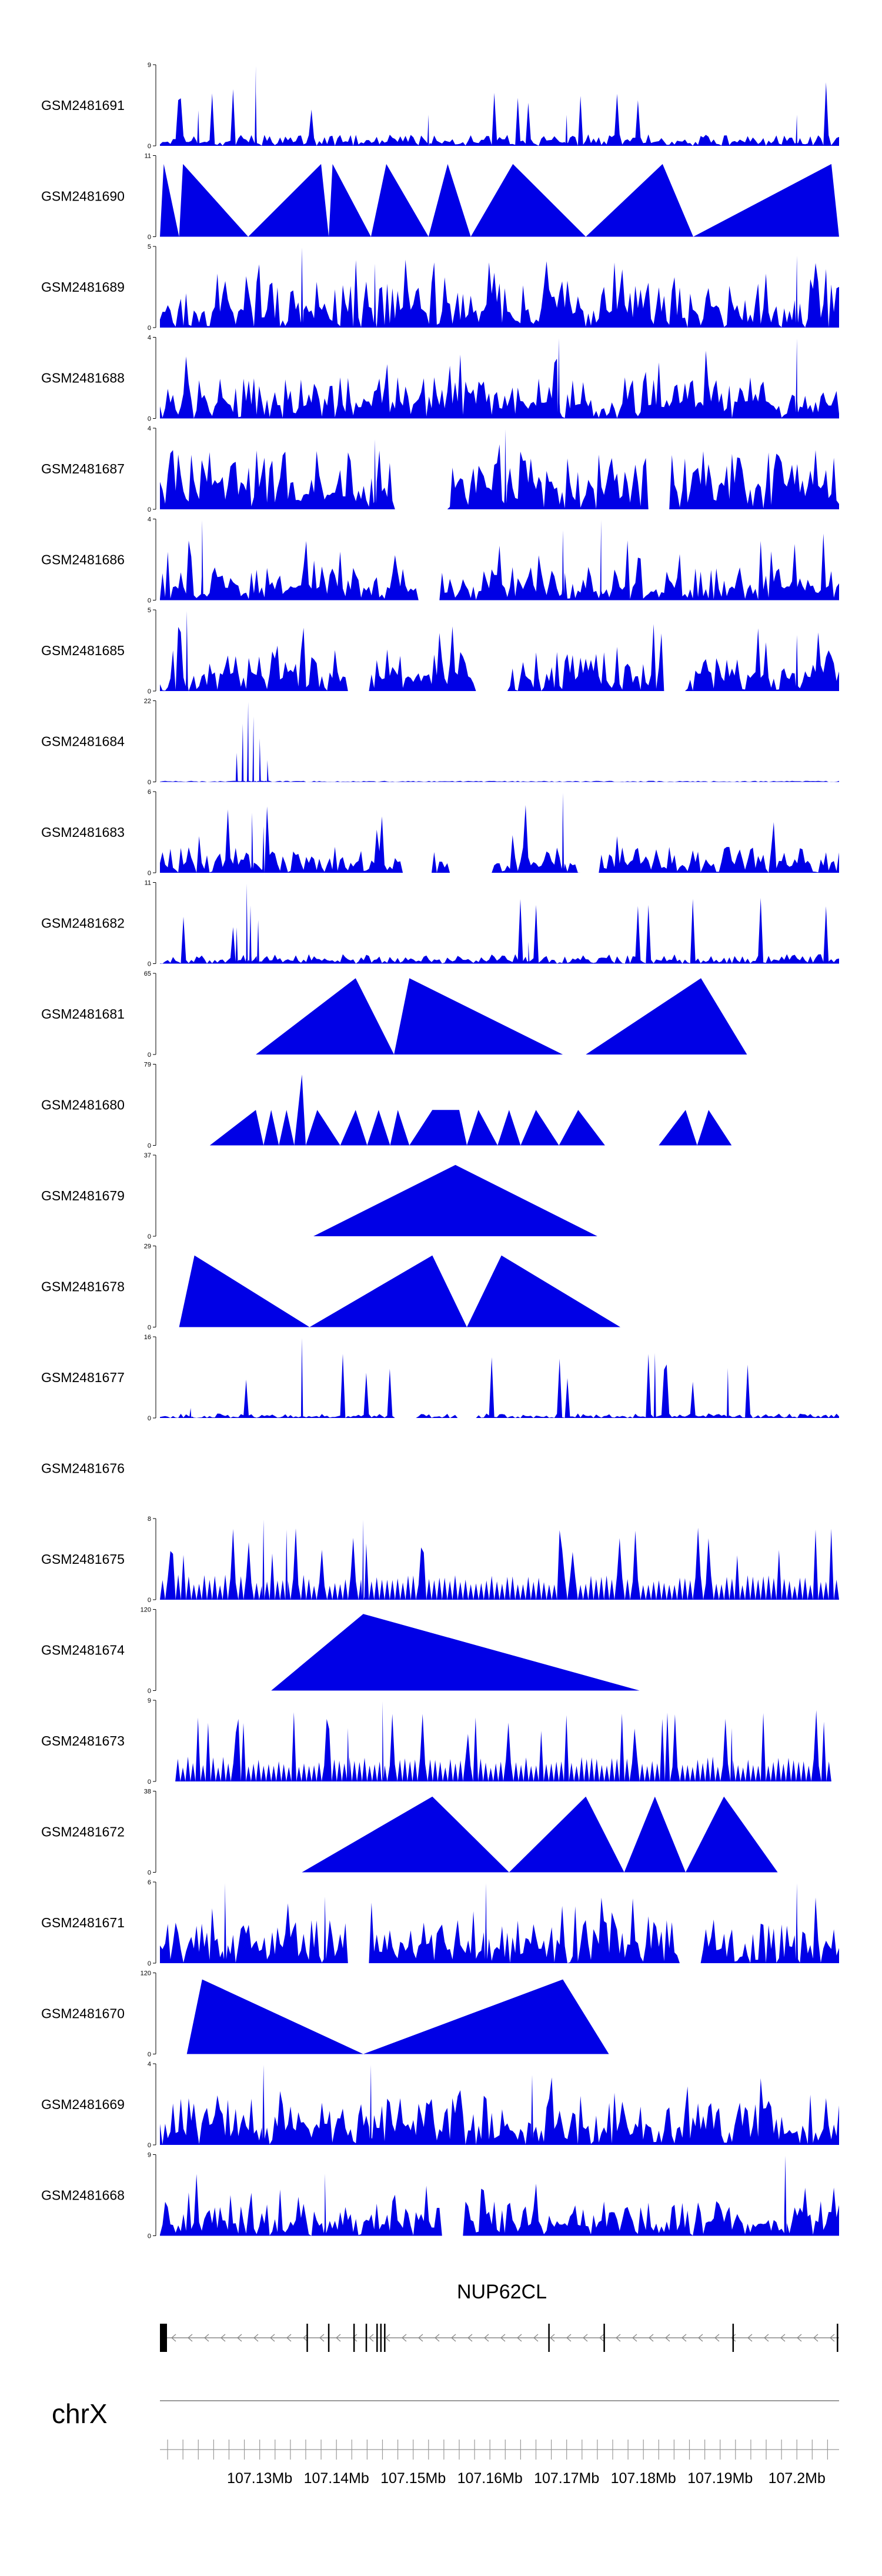  I want to click on gene-name-label: NUP62CL, so click(502, 2292).